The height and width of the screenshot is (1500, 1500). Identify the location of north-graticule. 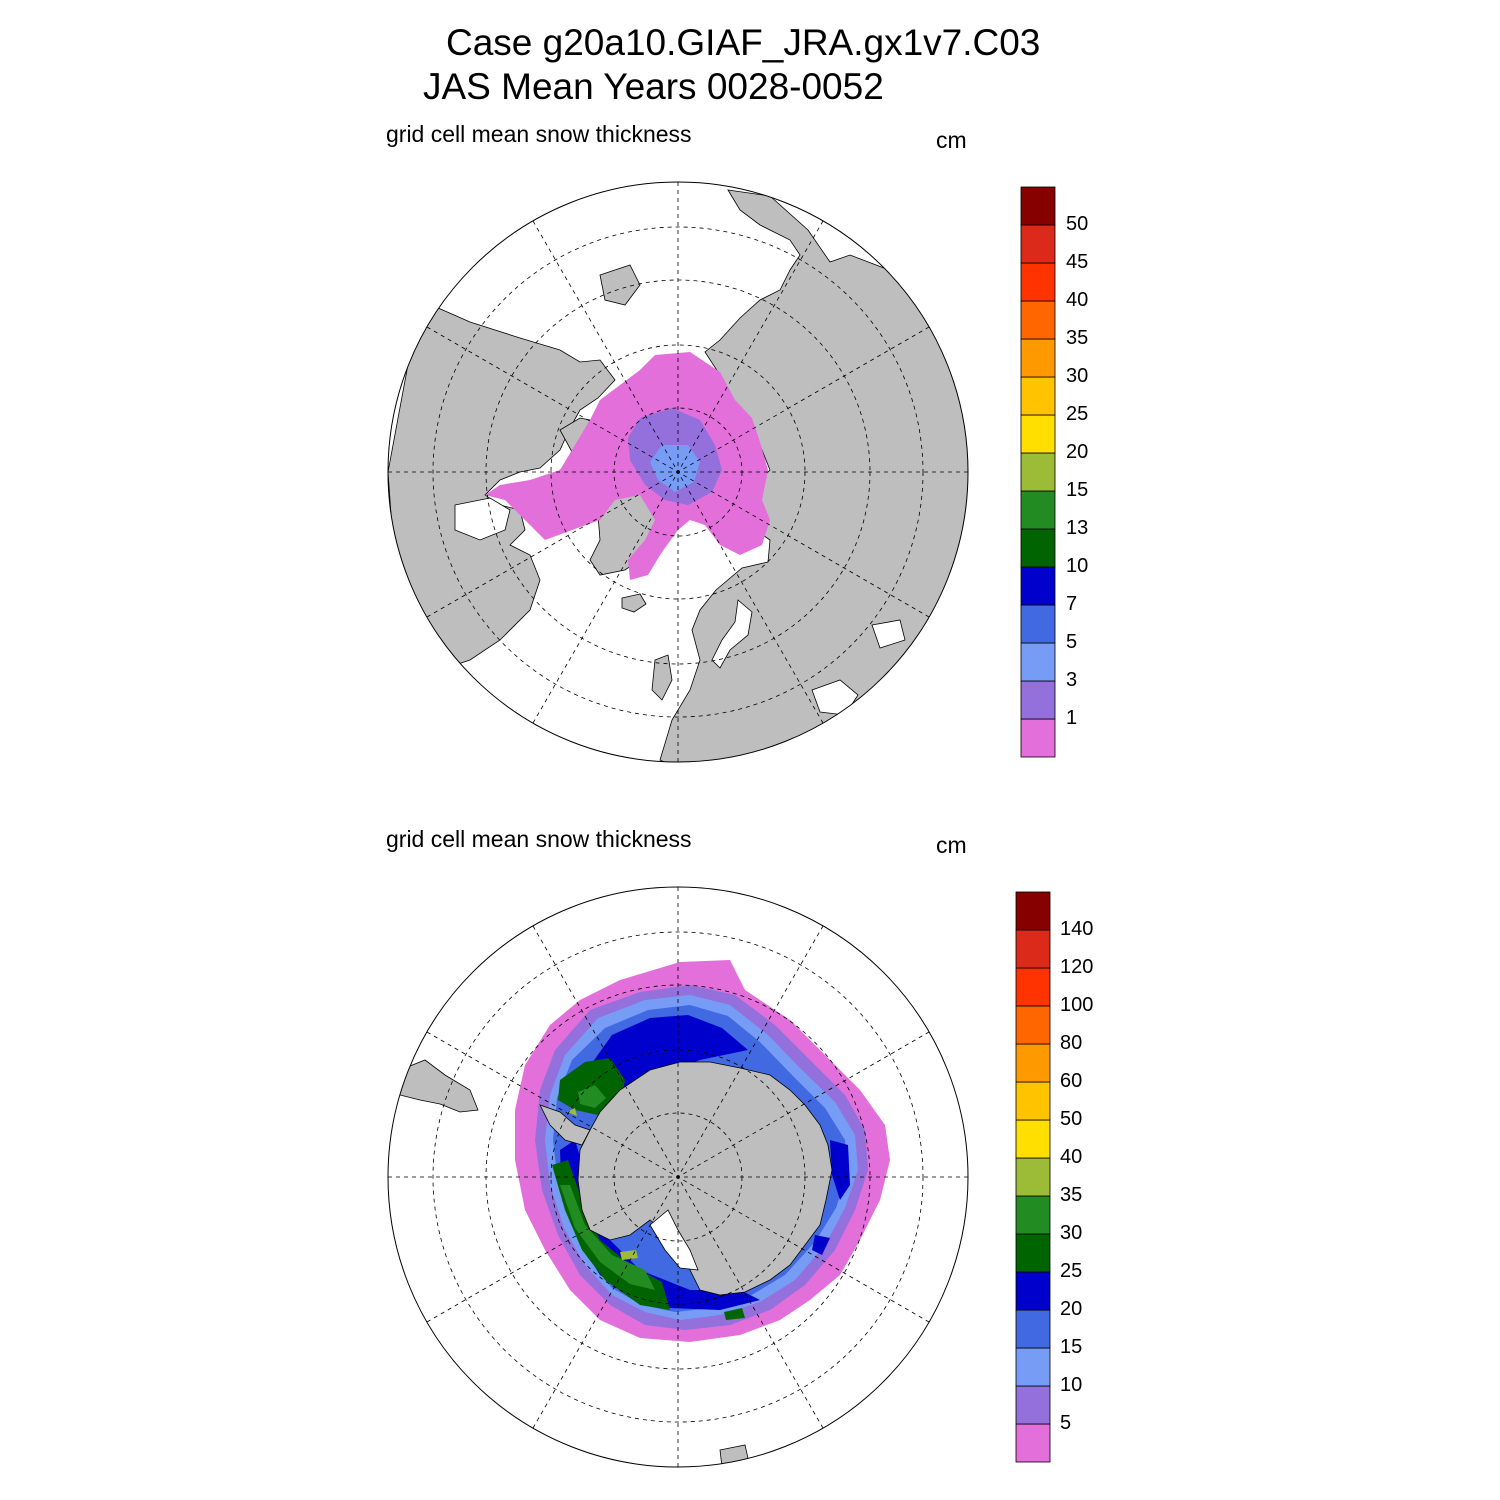
(678, 472).